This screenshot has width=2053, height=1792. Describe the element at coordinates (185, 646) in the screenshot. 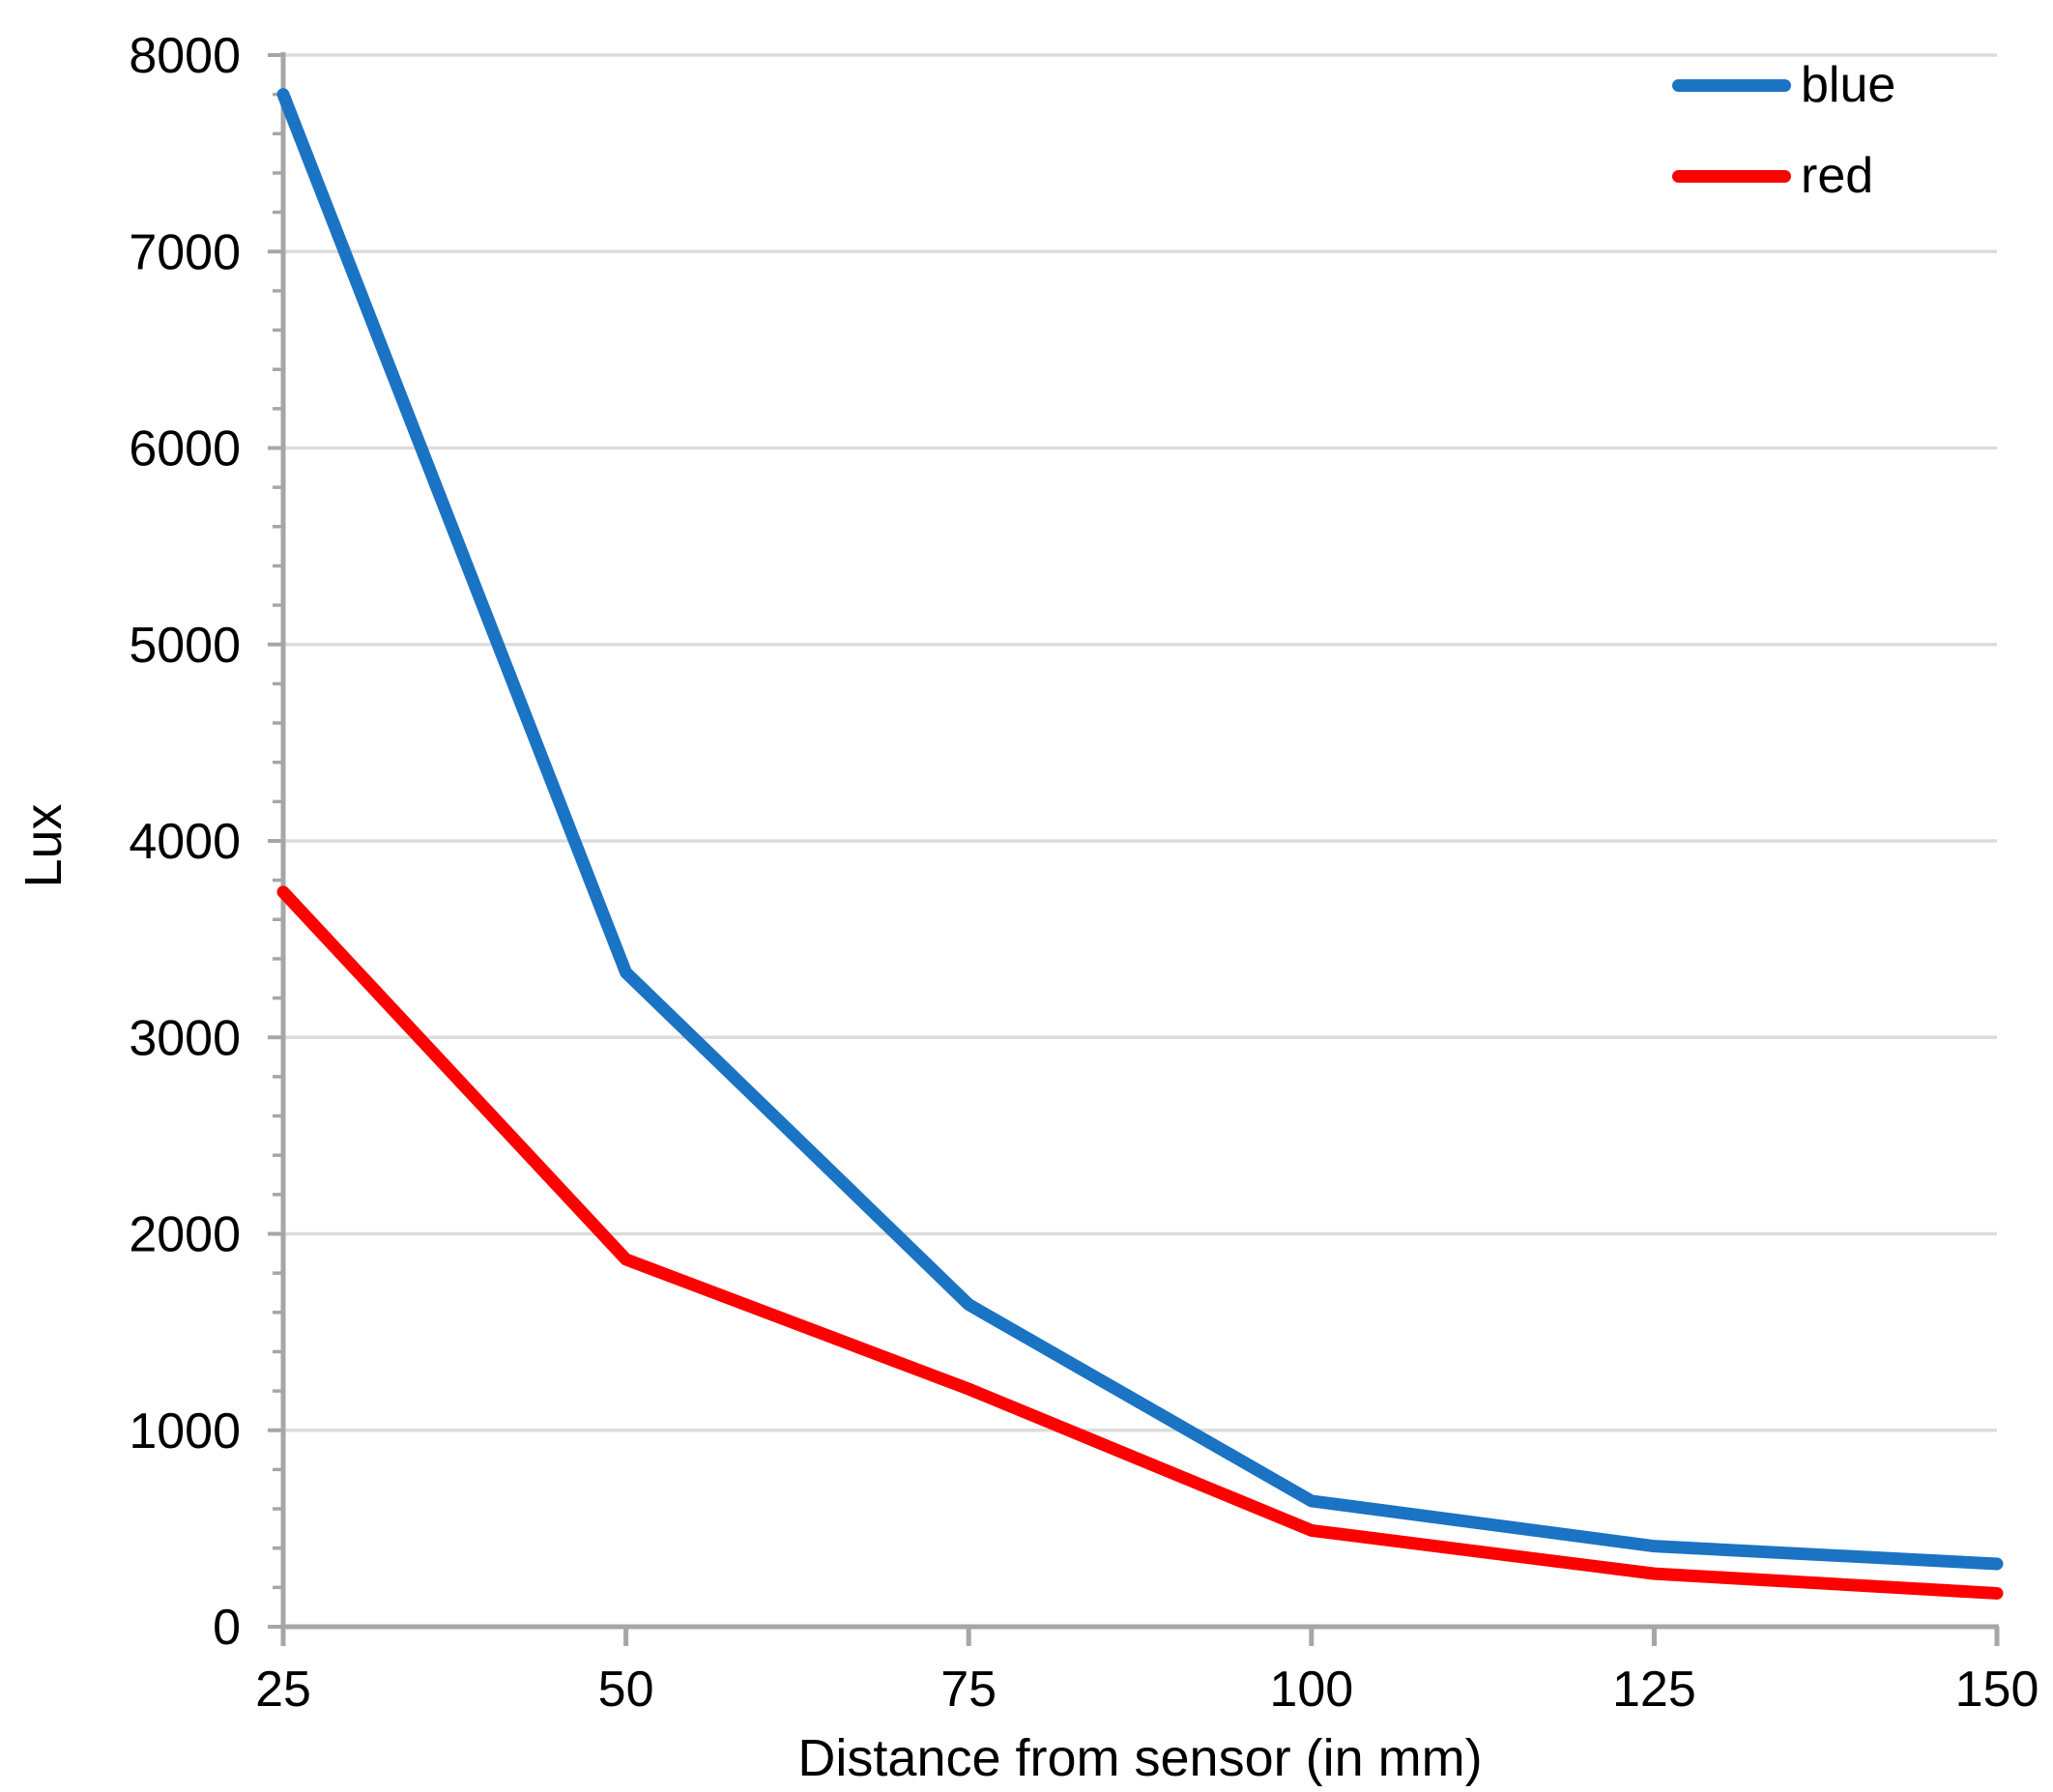

I see `y-tick-label: 5000` at that location.